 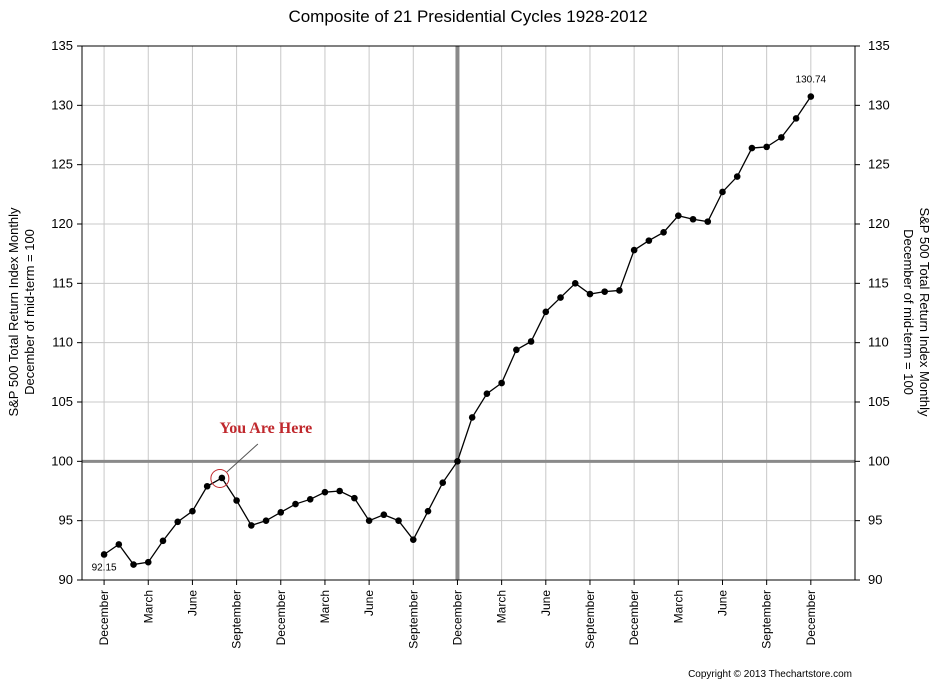 What do you see at coordinates (242, 458) in the screenshot?
I see `annotation-pointer` at bounding box center [242, 458].